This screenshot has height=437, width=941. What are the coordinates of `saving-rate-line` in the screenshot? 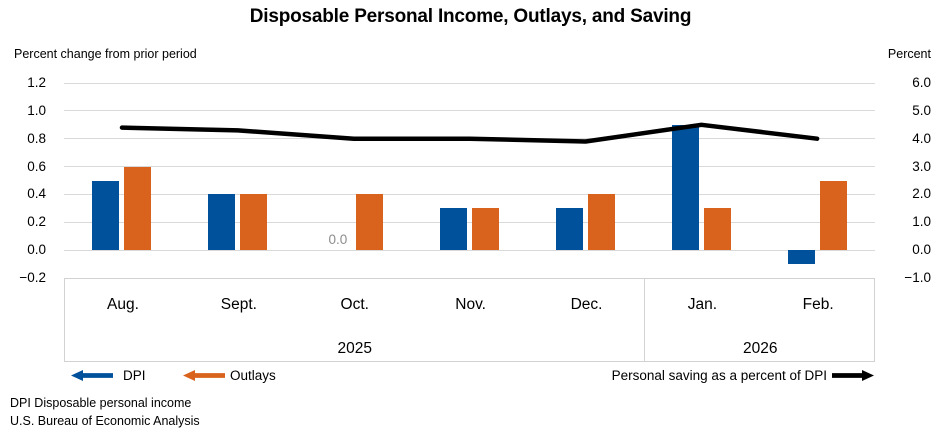 It's located at (469, 133).